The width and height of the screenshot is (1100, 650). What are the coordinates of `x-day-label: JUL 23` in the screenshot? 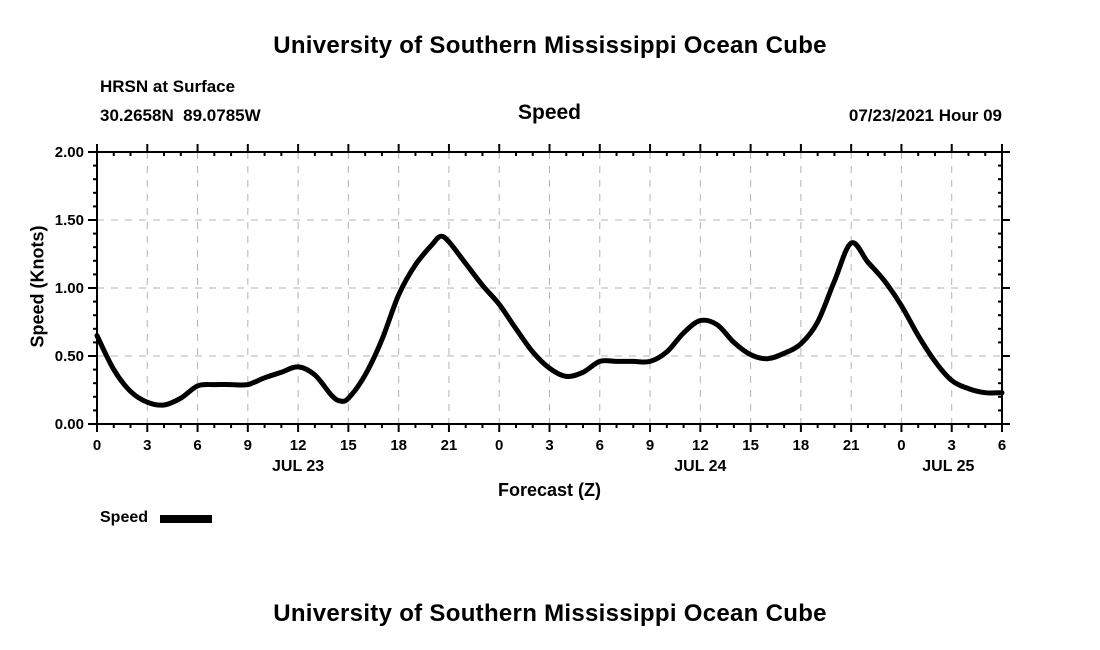 It's located at (298, 466).